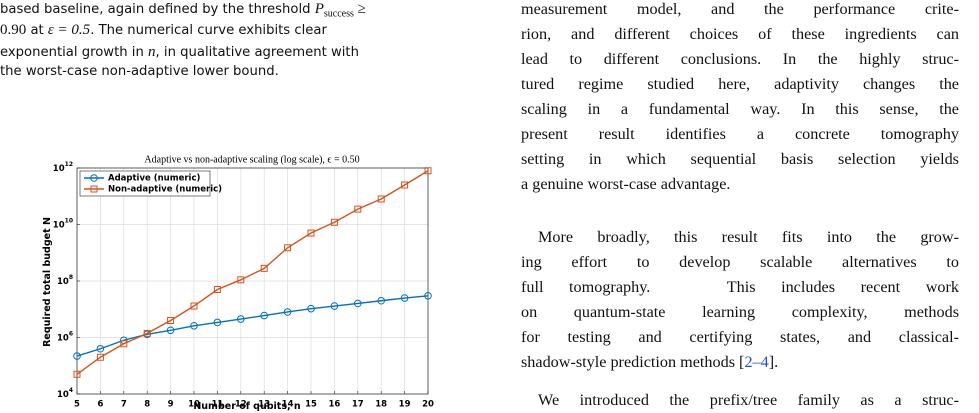 This screenshot has width=979, height=413. What do you see at coordinates (319, 9) in the screenshot?
I see `math: P` at bounding box center [319, 9].